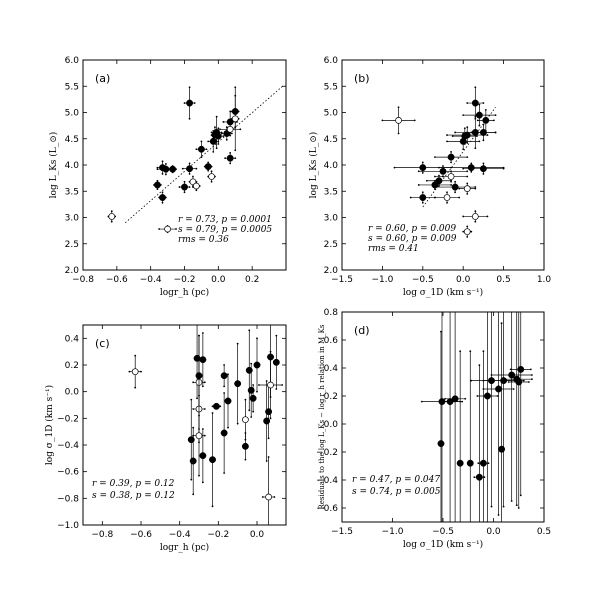 Image resolution: width=599 pixels, height=599 pixels. What do you see at coordinates (53, 165) in the screenshot?
I see `y-axis-label: log L_Ks (L_⊙)` at bounding box center [53, 165].